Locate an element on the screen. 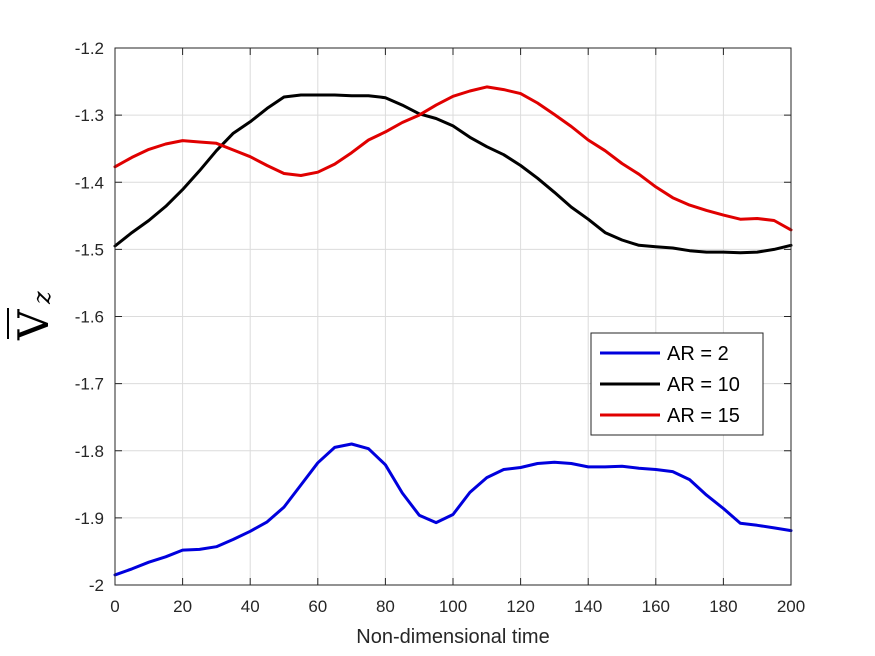  legend-label-3: AR = 15 is located at coordinates (703, 416).